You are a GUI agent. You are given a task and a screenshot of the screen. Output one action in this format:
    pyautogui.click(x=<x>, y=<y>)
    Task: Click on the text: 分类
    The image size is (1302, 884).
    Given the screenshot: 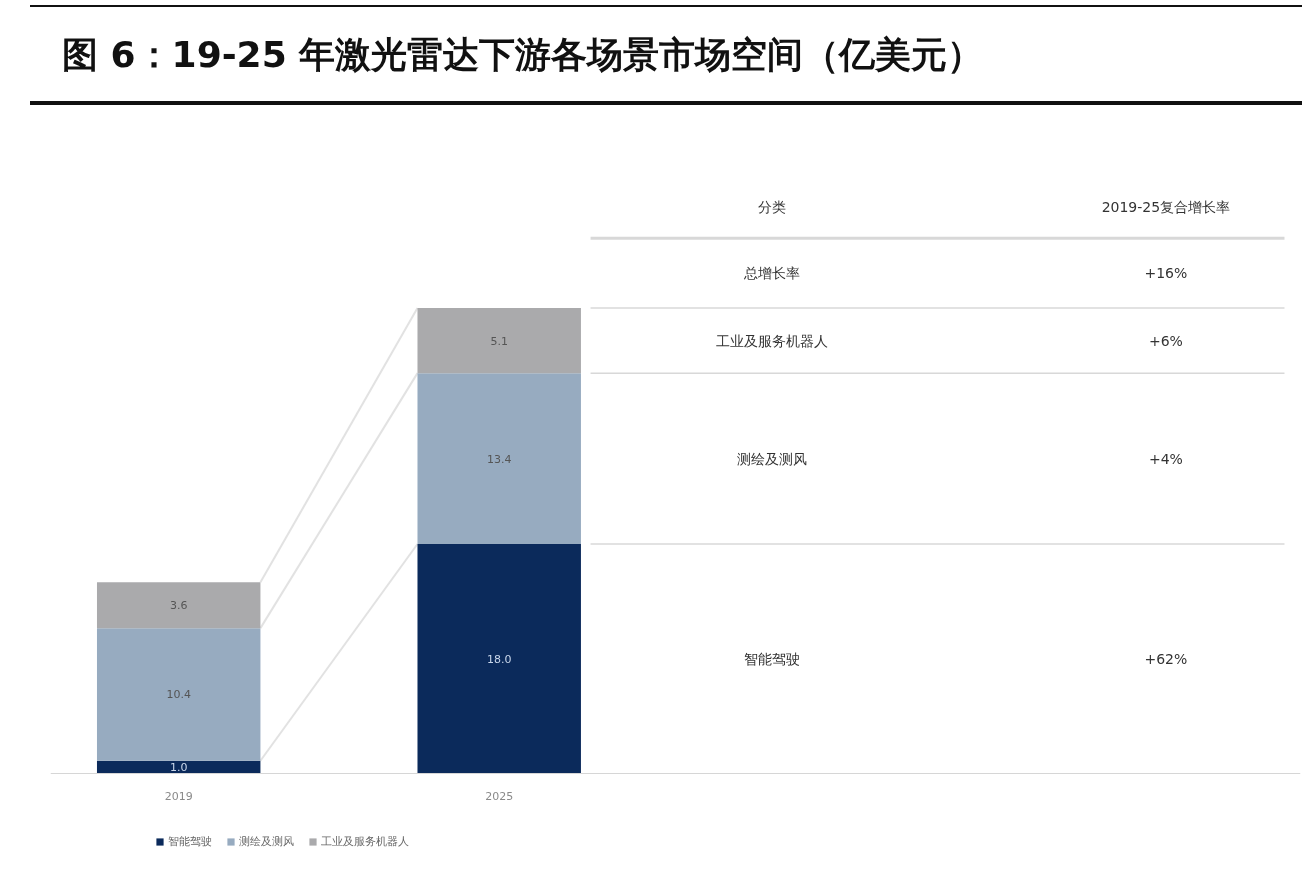 What is the action you would take?
    pyautogui.click(x=771, y=206)
    